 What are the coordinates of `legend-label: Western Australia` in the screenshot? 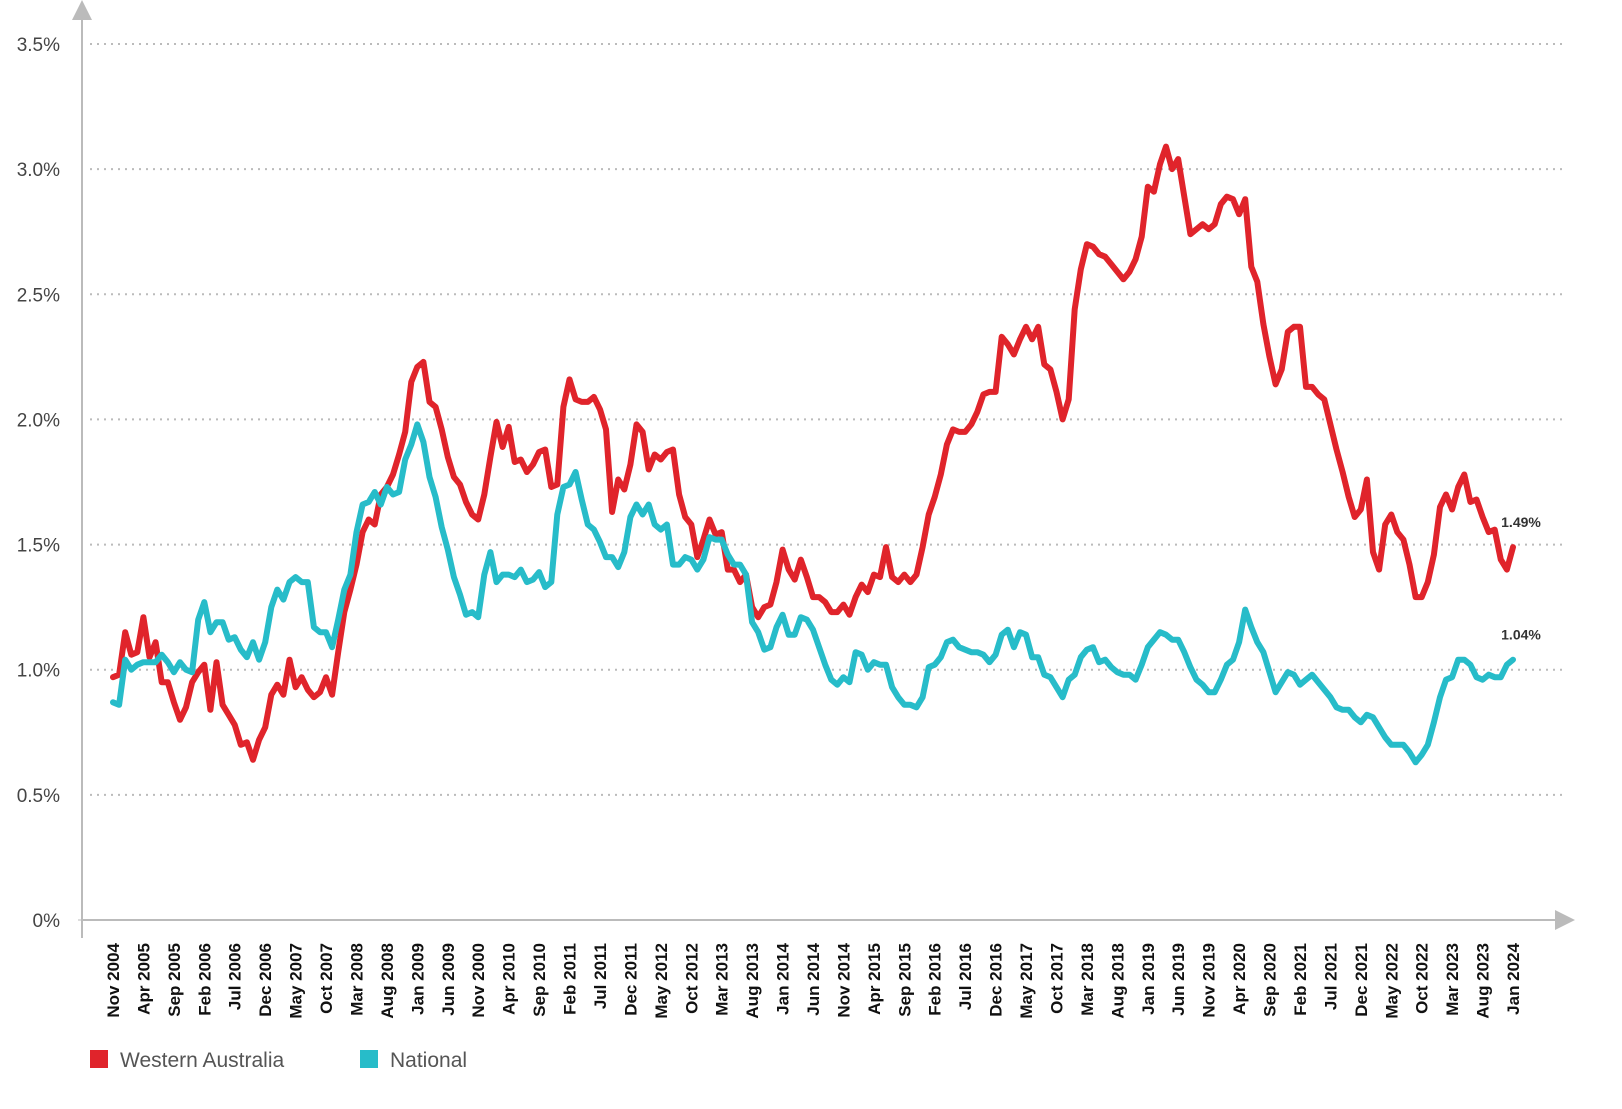 It's located at (202, 1060).